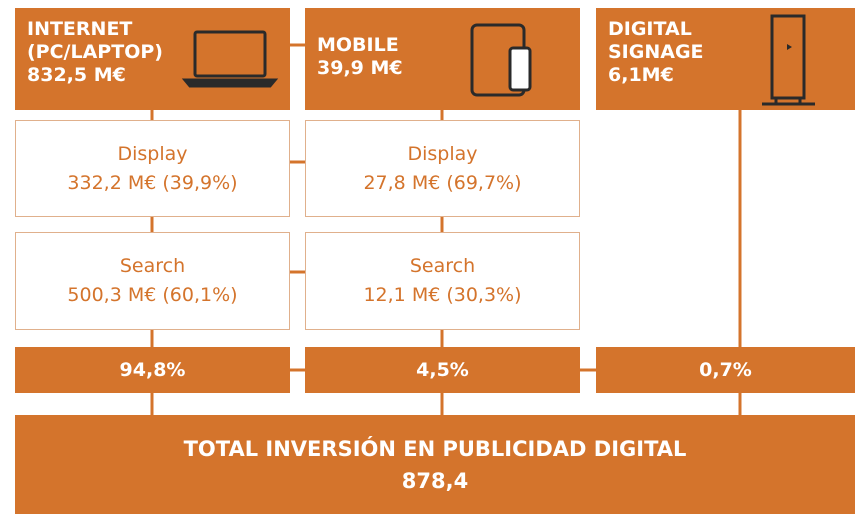 This screenshot has height=514, width=855. I want to click on display-box: Display 27,8 M€ (69,7%), so click(442, 168).